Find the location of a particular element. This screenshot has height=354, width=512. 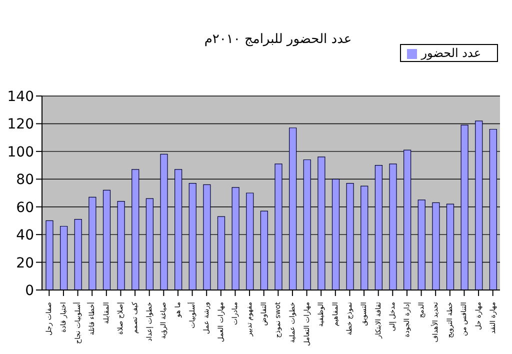

y-tick-label: 20 is located at coordinates (25, 263).